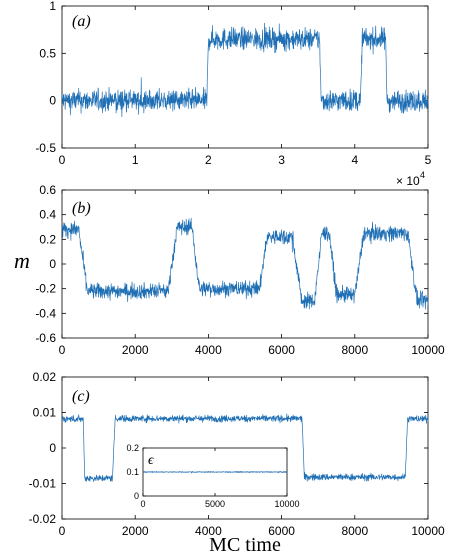 This screenshot has height=555, width=474. Describe the element at coordinates (43, 519) in the screenshot. I see `y-tick-label: -0.02` at that location.